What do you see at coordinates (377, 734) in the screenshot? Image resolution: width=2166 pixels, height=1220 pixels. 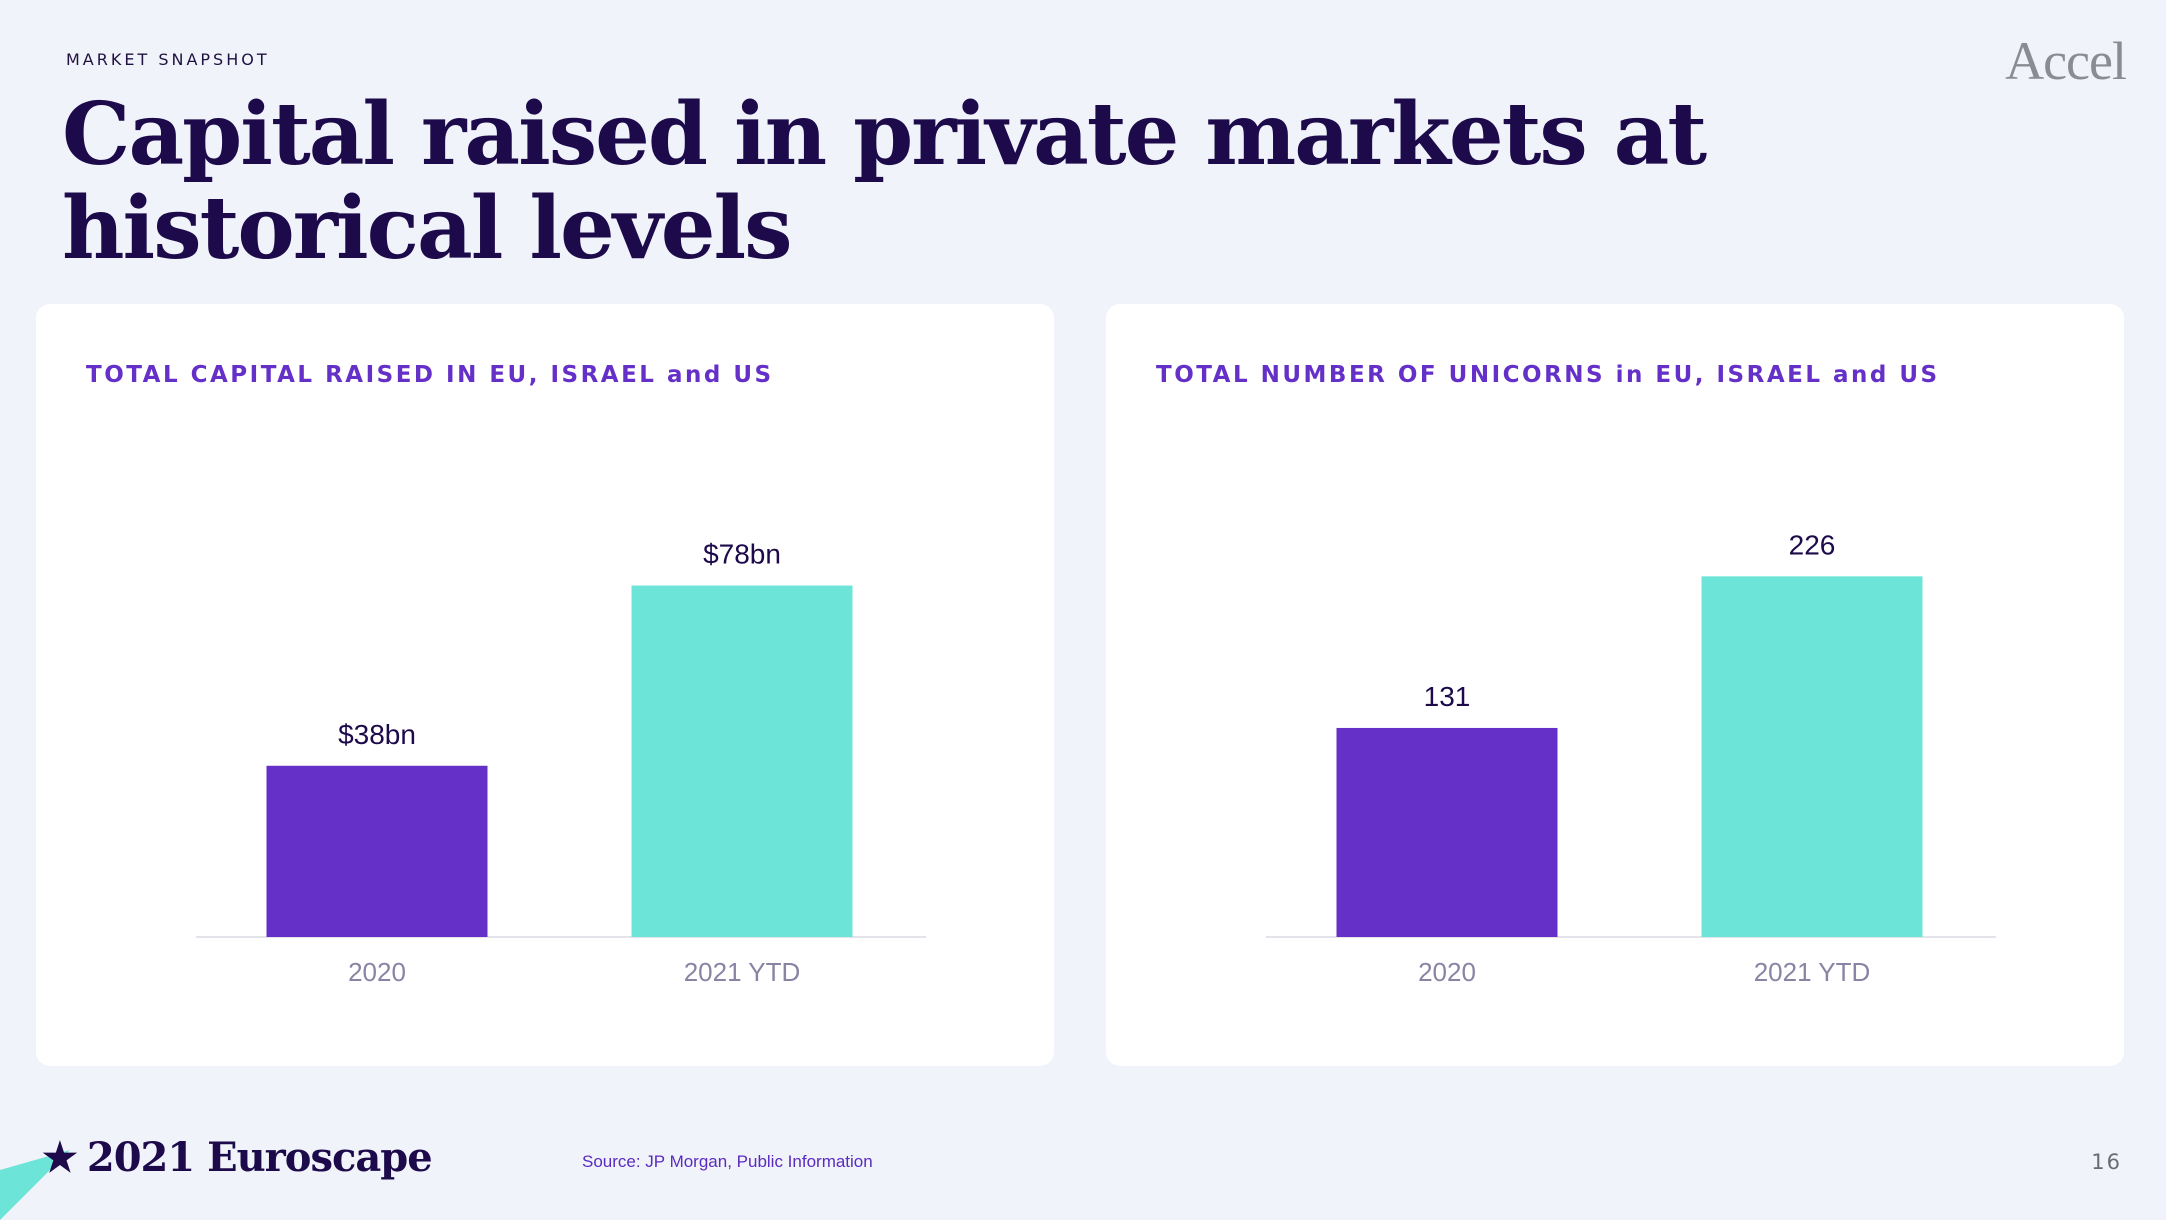 I see `data-label: $38bn` at bounding box center [377, 734].